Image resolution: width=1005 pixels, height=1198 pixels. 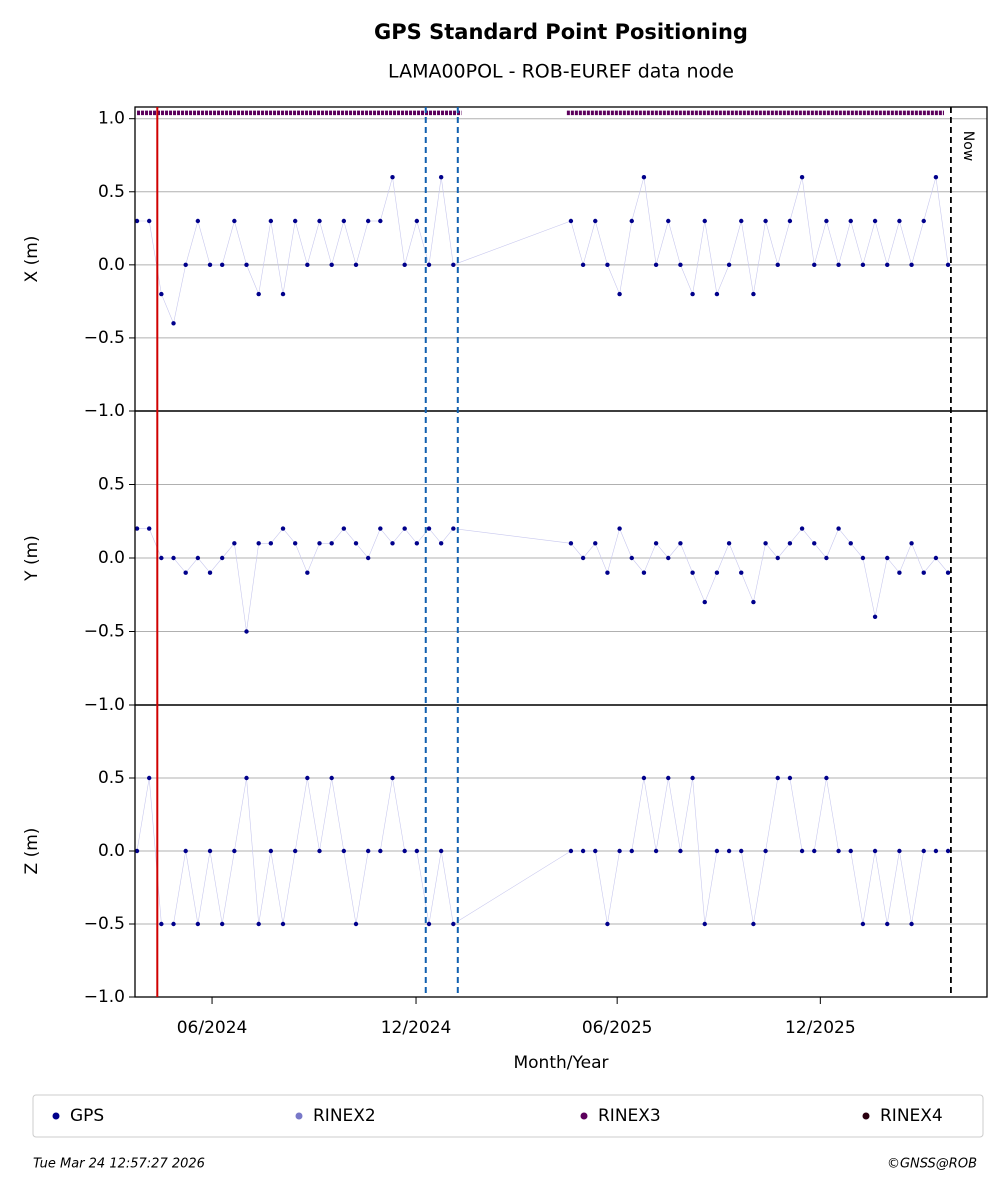 I want to click on chart-subtitle: LAMA00POL - ROB-EUREF data node, so click(x=561, y=72).